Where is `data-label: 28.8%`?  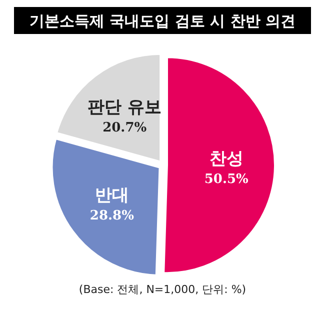 data-label: 28.8% is located at coordinates (112, 216).